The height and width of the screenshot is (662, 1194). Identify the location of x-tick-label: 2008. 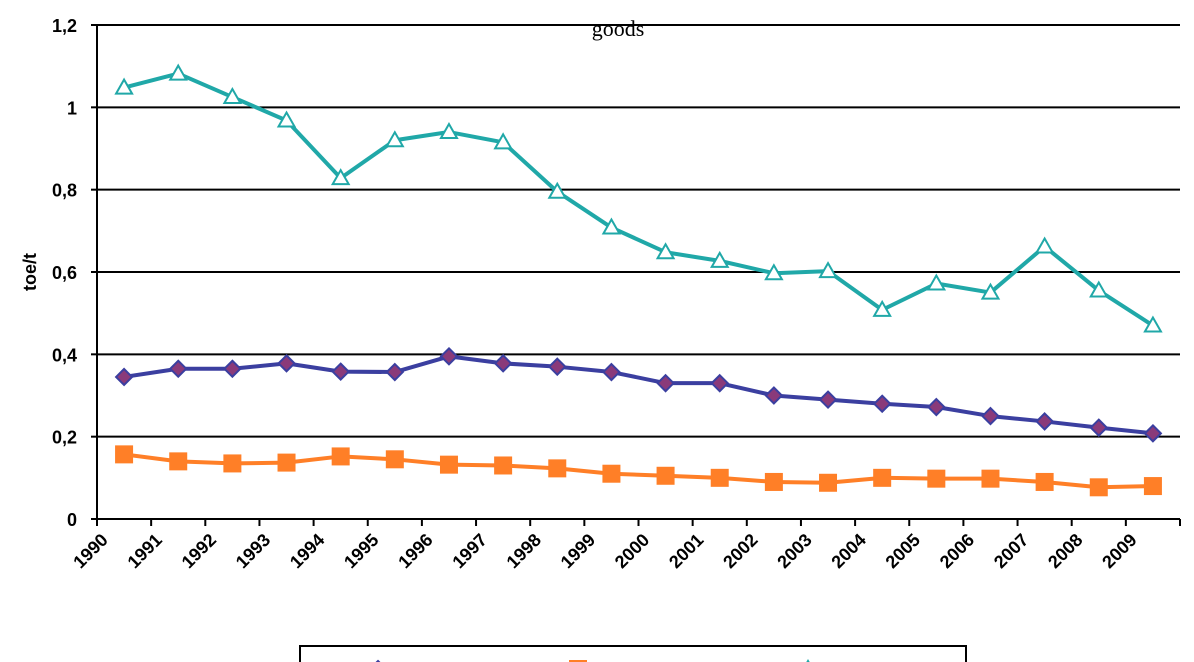
(1065, 551).